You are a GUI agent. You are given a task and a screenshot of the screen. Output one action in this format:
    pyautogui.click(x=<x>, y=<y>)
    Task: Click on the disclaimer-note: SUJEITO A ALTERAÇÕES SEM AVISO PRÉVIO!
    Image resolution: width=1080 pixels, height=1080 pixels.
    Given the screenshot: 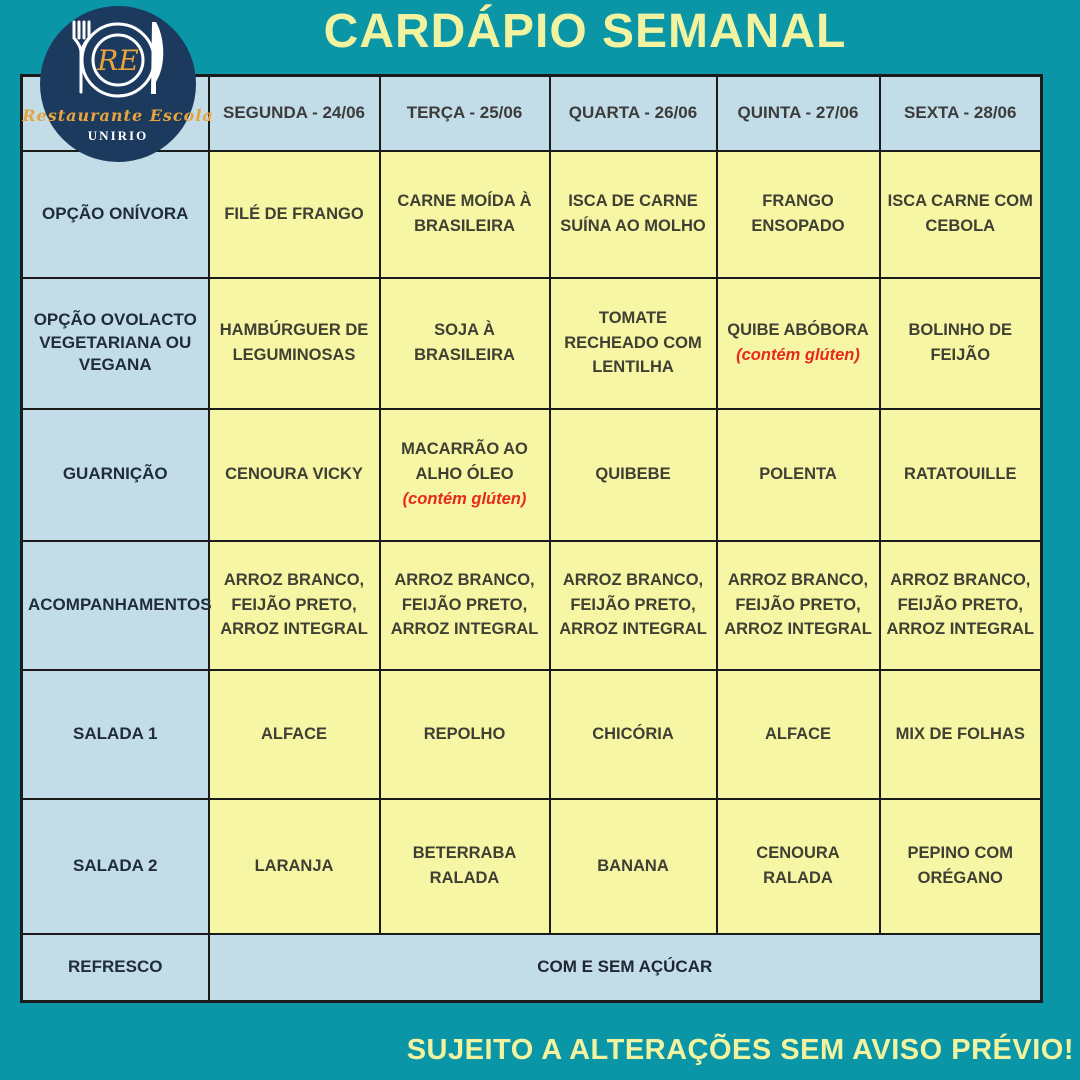 What is the action you would take?
    pyautogui.click(x=740, y=1050)
    